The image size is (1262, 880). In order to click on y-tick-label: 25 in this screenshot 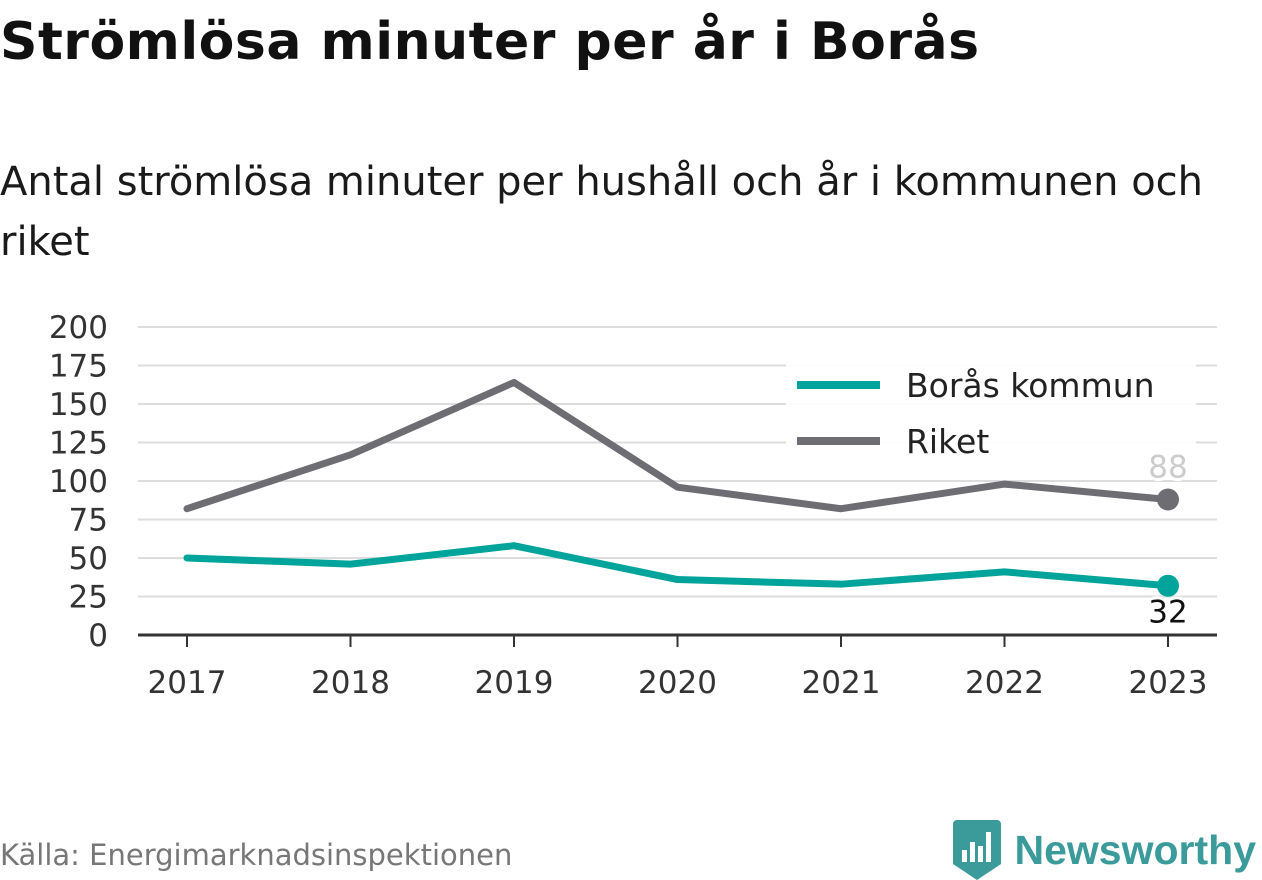, I will do `click(88, 598)`.